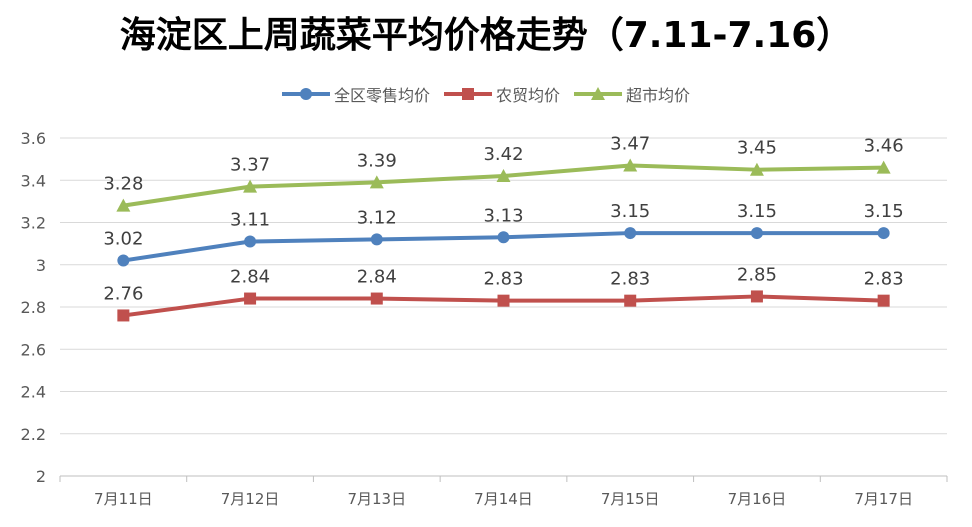  I want to click on legend-item-retail: 全区零售均价, so click(355, 94).